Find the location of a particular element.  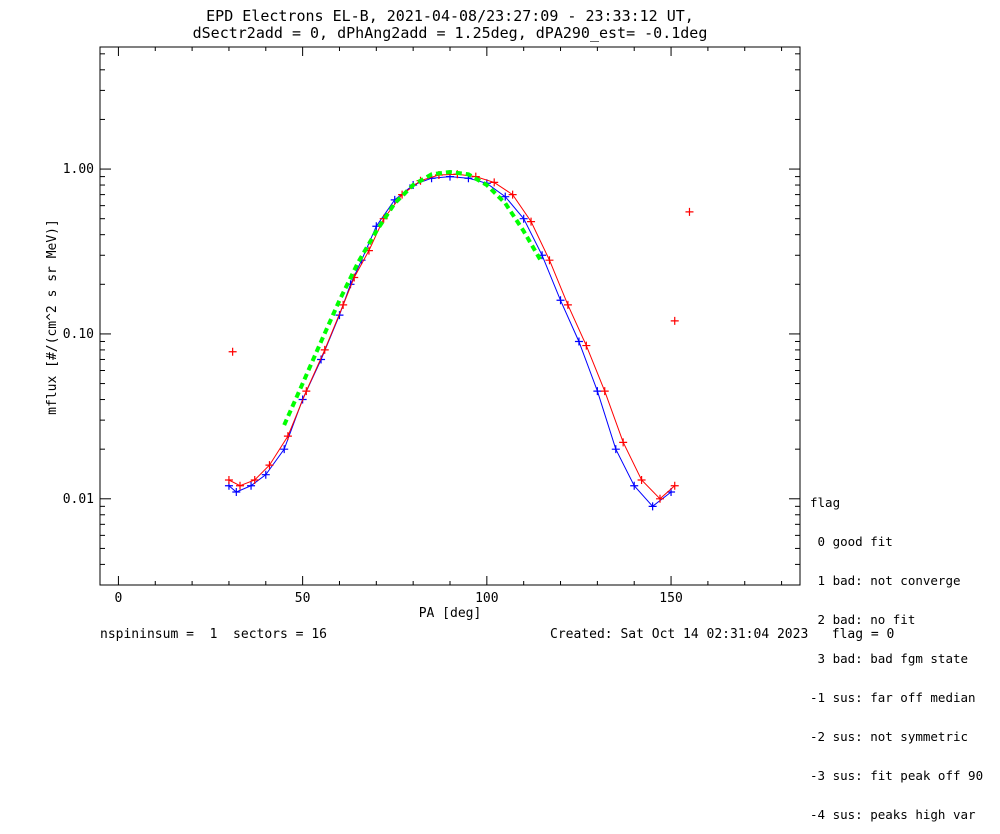

y-tick-label: 1.00 is located at coordinates (78, 169).